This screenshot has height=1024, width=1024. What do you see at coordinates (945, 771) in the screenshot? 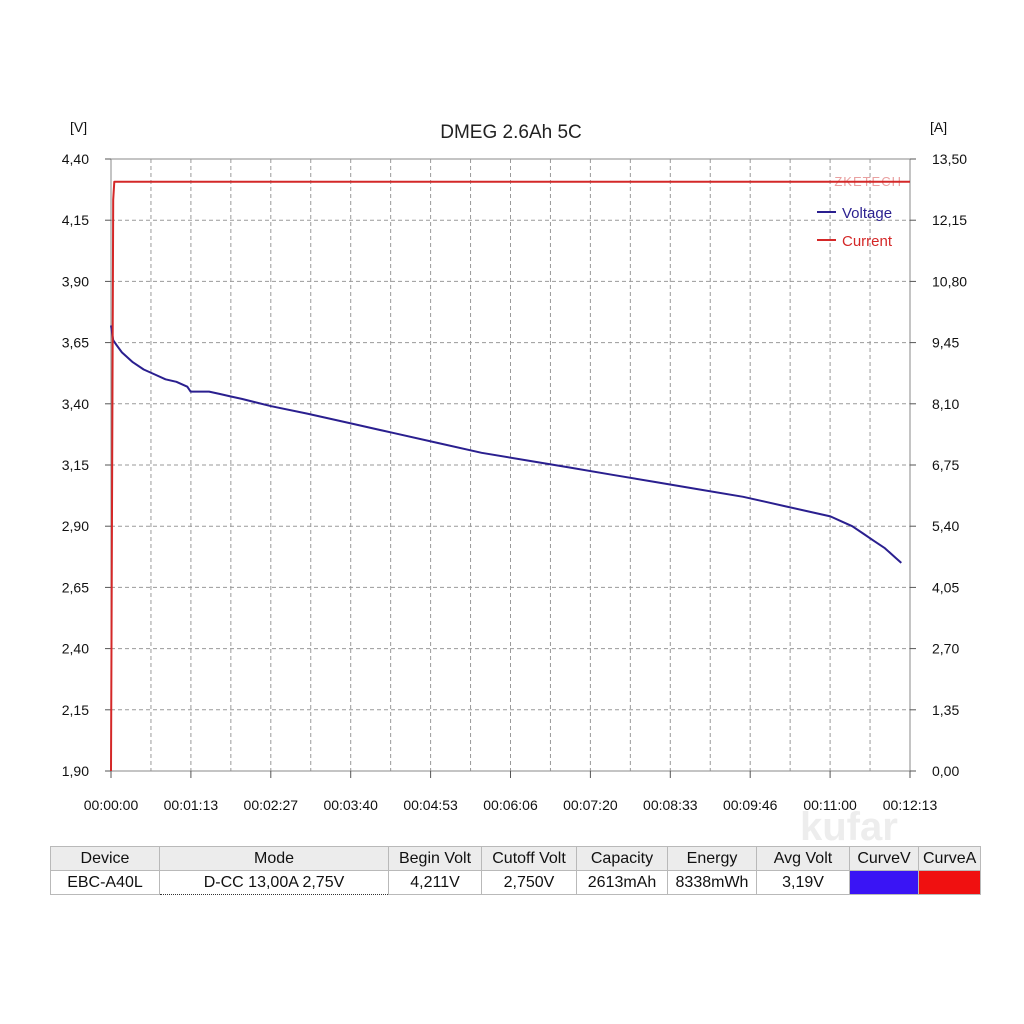
I see `y-right-tick-label: 0,00` at bounding box center [945, 771].